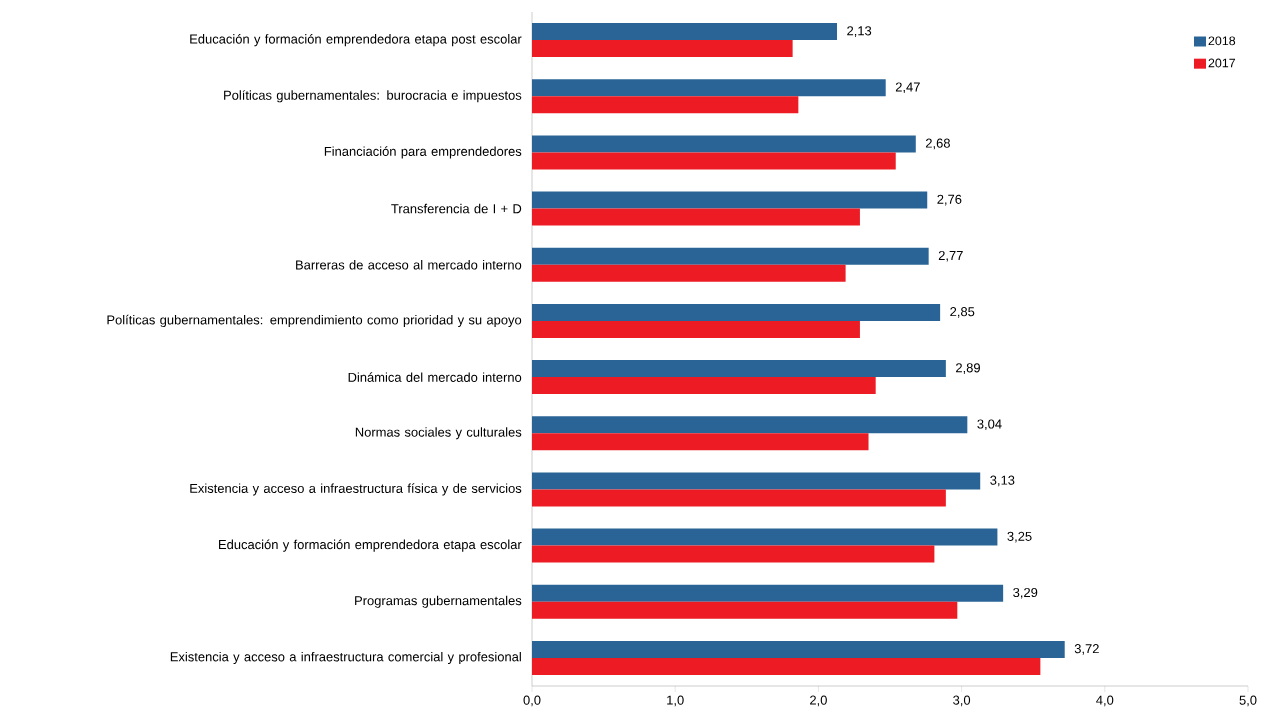 The image size is (1263, 718). Describe the element at coordinates (370, 545) in the screenshot. I see `y-tick-label: Educación y formación emprendedora etapa escolar` at that location.